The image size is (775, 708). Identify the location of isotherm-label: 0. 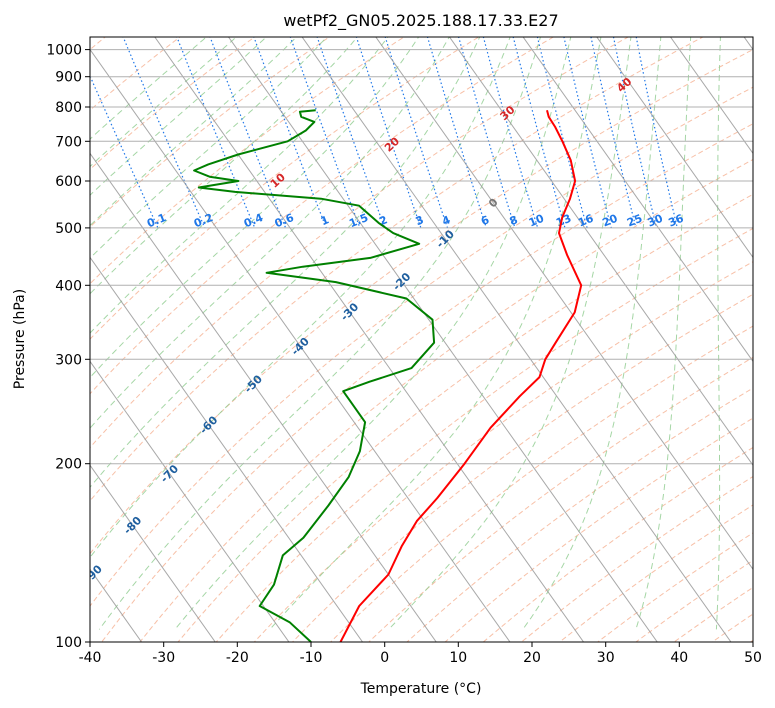
(493, 203).